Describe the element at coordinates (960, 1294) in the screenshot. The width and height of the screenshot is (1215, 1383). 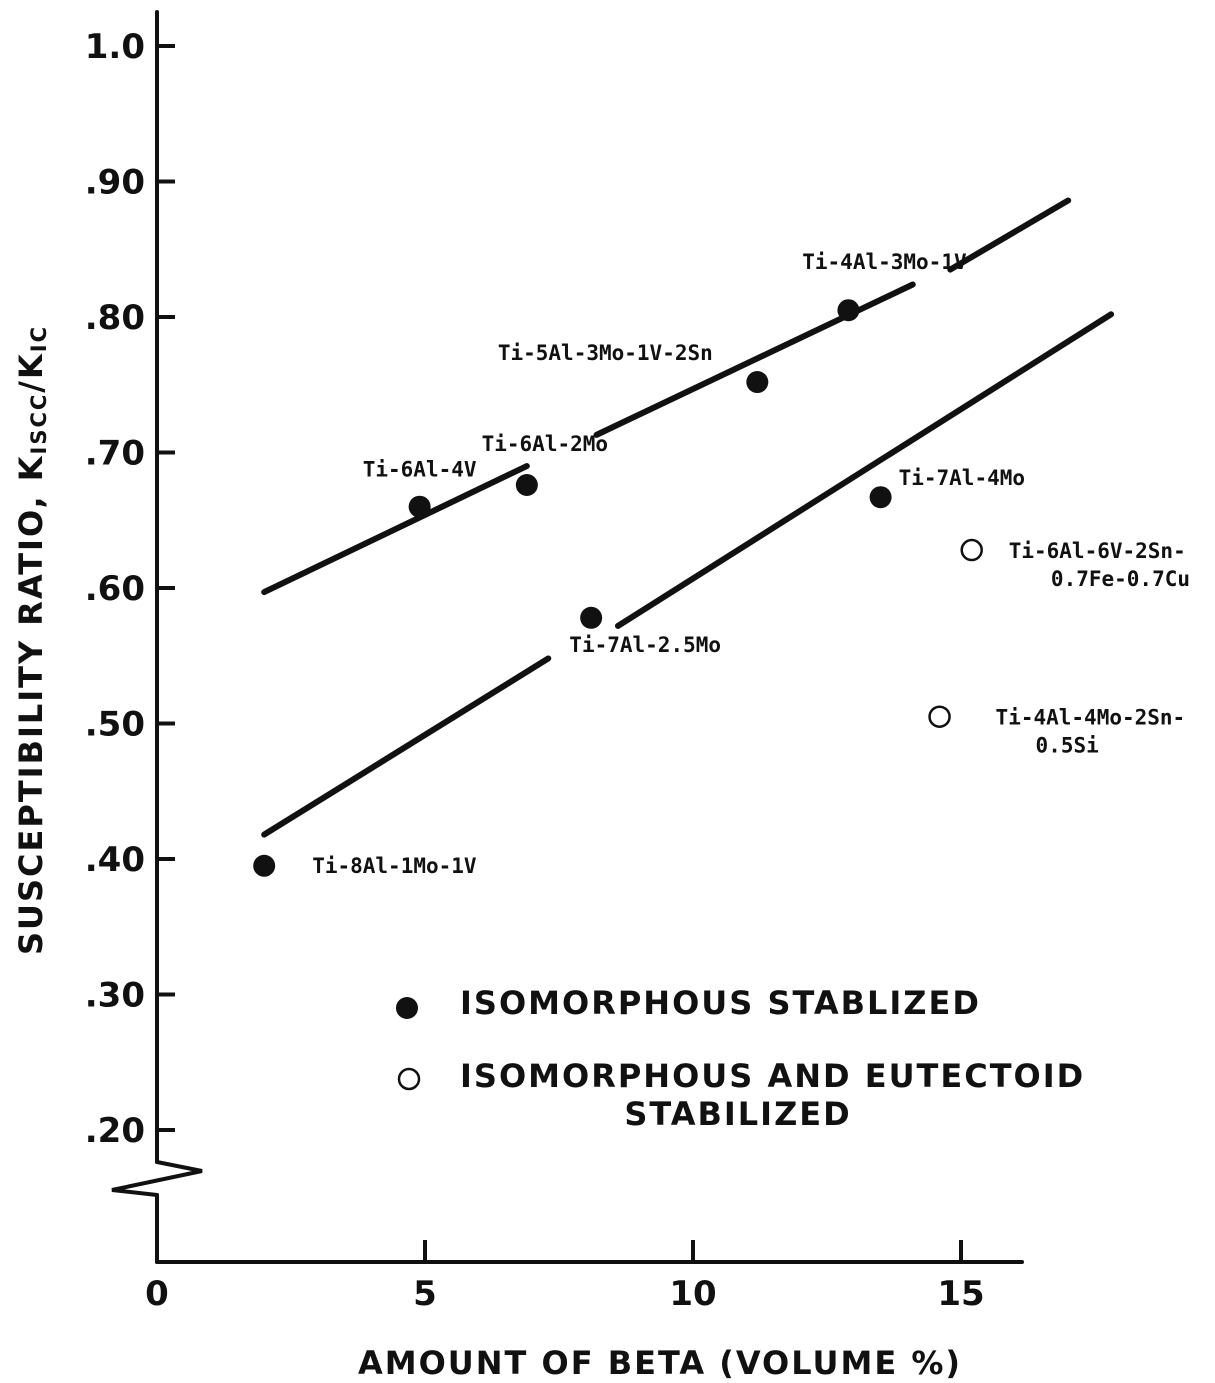
I see `x-tick-label: 15` at that location.